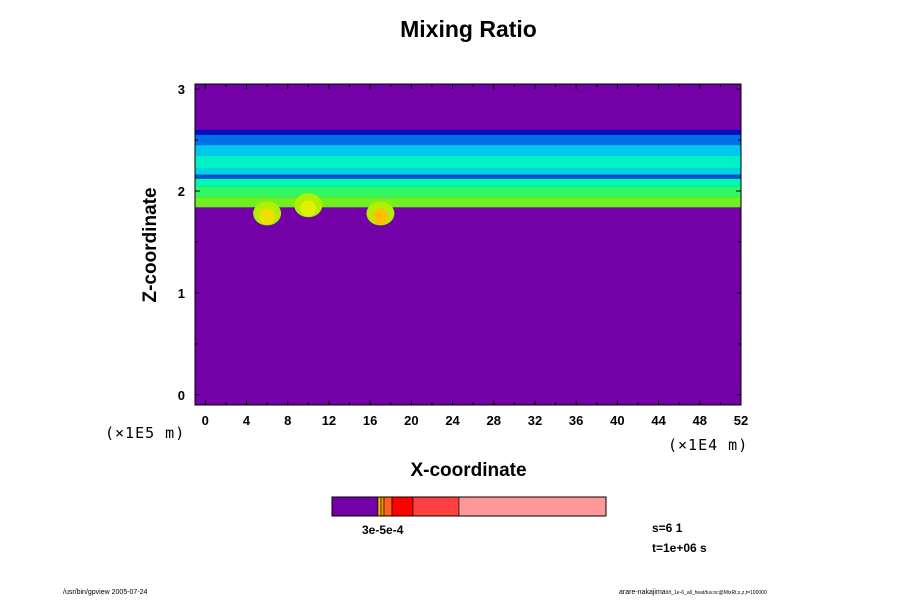 The image size is (900, 600). I want to click on info-s: s=6 1, so click(667, 528).